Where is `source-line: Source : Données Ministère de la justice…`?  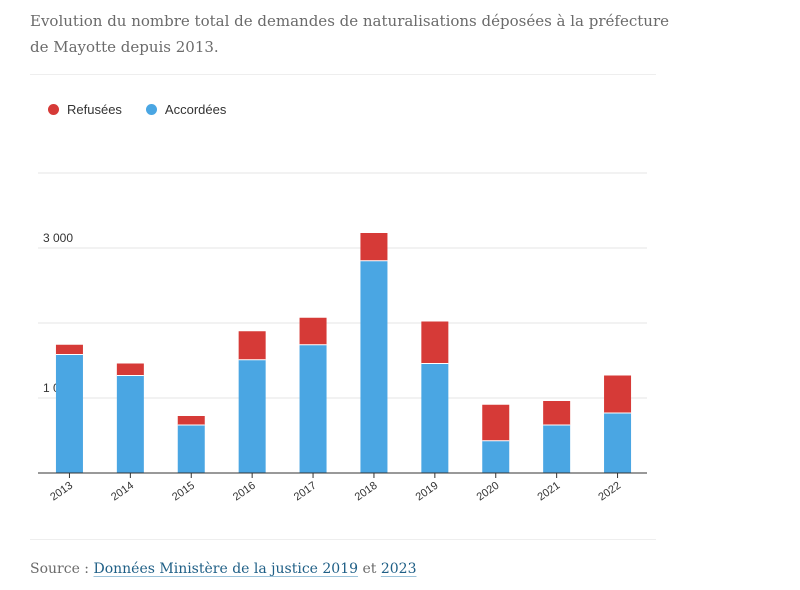 source-line: Source : Données Ministère de la justice… is located at coordinates (223, 569).